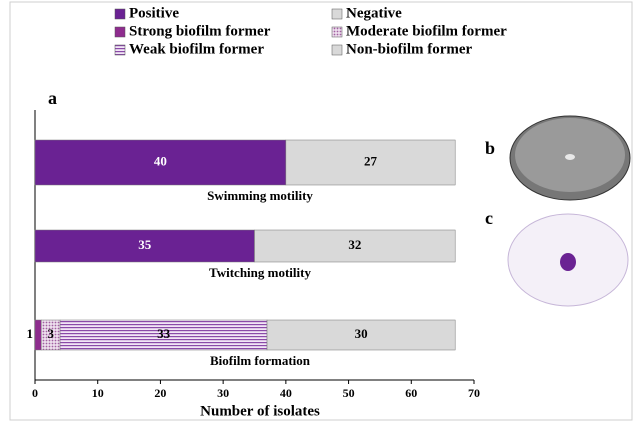  I want to click on panel-label: a, so click(52, 98).